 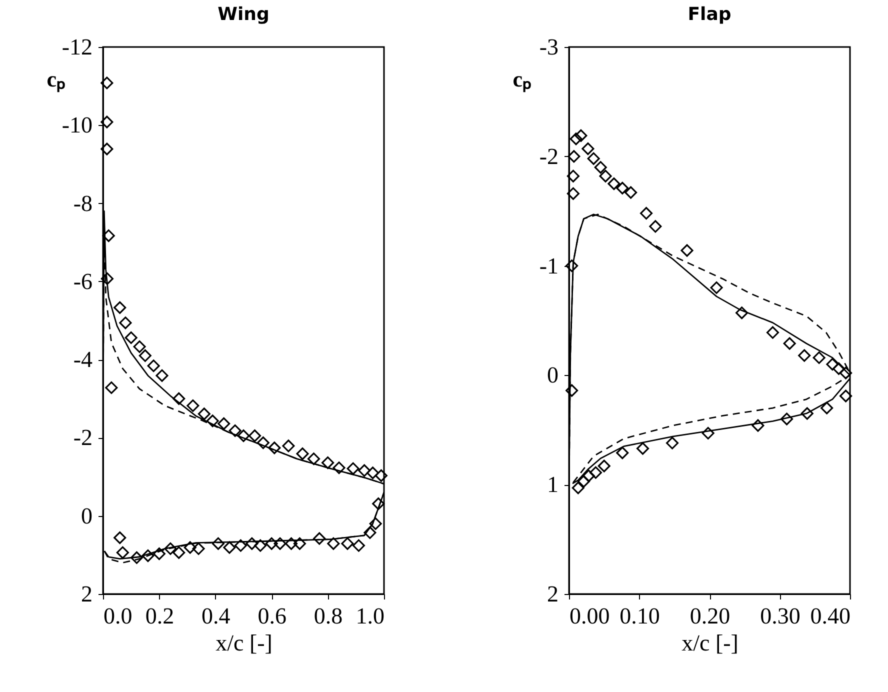 What do you see at coordinates (118, 616) in the screenshot?
I see `x-tick-label: 0.0` at bounding box center [118, 616].